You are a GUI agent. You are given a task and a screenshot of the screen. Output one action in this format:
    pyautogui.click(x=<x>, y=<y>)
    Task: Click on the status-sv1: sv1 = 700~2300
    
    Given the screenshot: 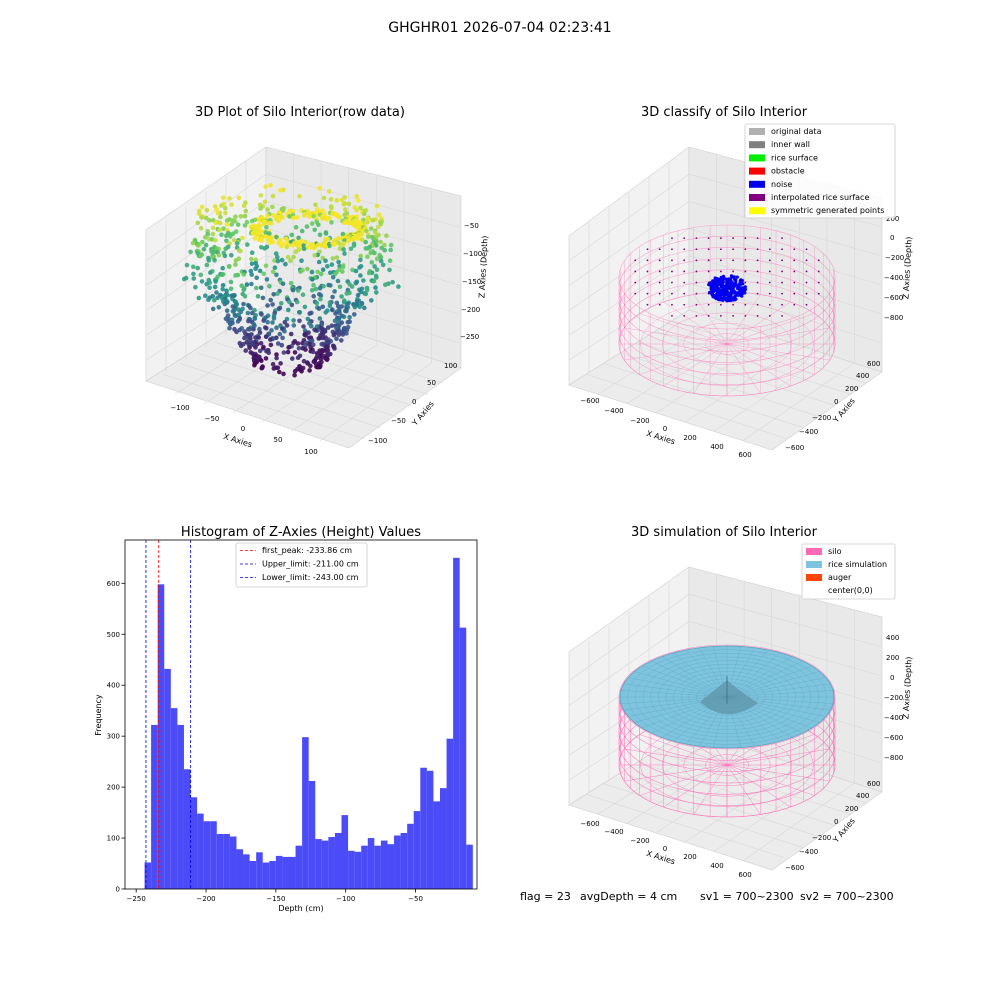 What is the action you would take?
    pyautogui.click(x=747, y=896)
    